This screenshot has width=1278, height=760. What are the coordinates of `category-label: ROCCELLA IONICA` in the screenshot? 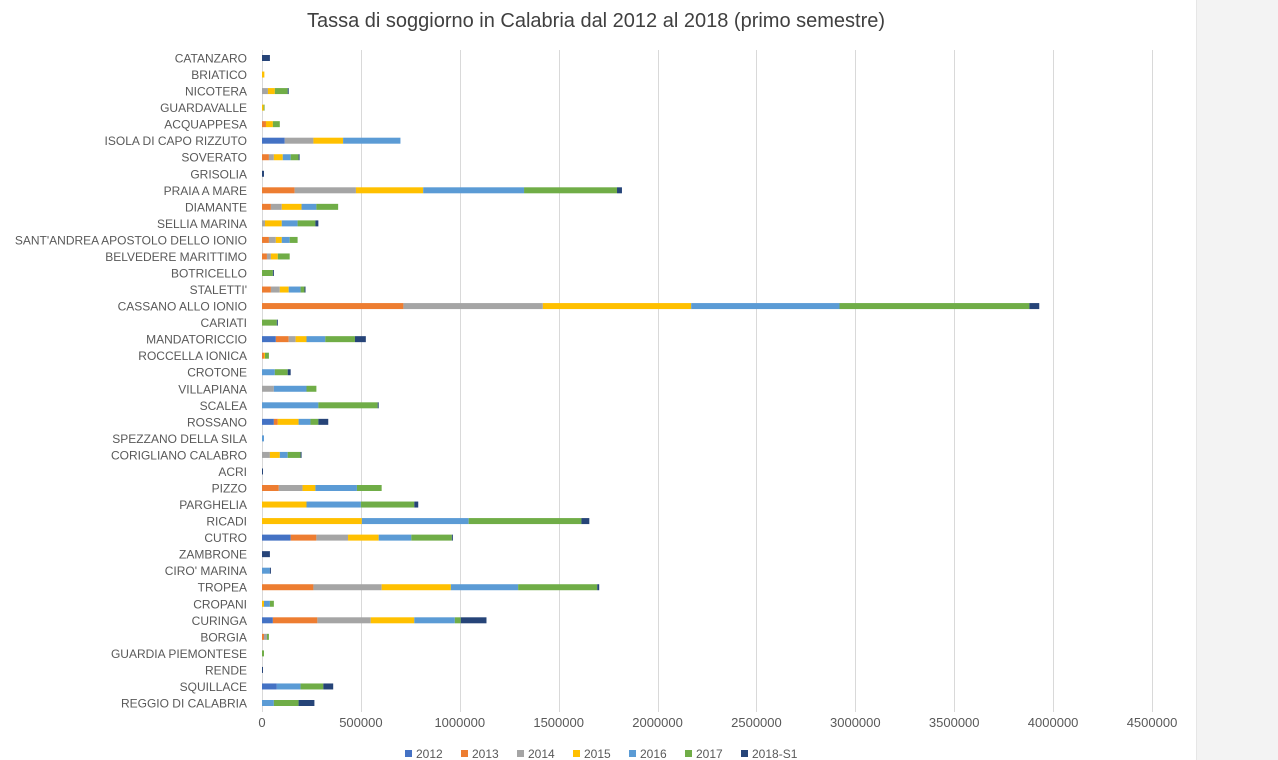 It's located at (192, 356).